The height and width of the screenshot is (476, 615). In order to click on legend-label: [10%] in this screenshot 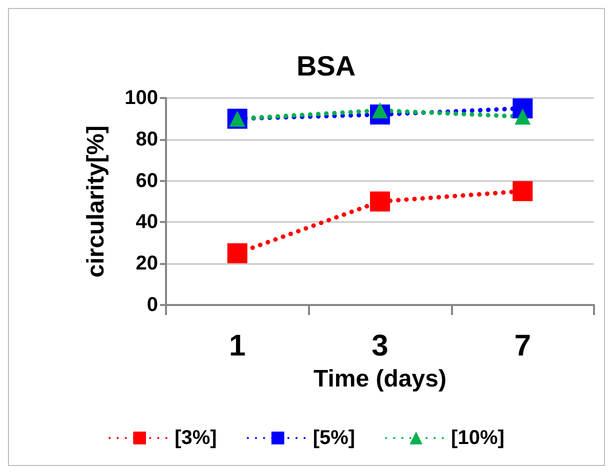, I will do `click(477, 438)`.